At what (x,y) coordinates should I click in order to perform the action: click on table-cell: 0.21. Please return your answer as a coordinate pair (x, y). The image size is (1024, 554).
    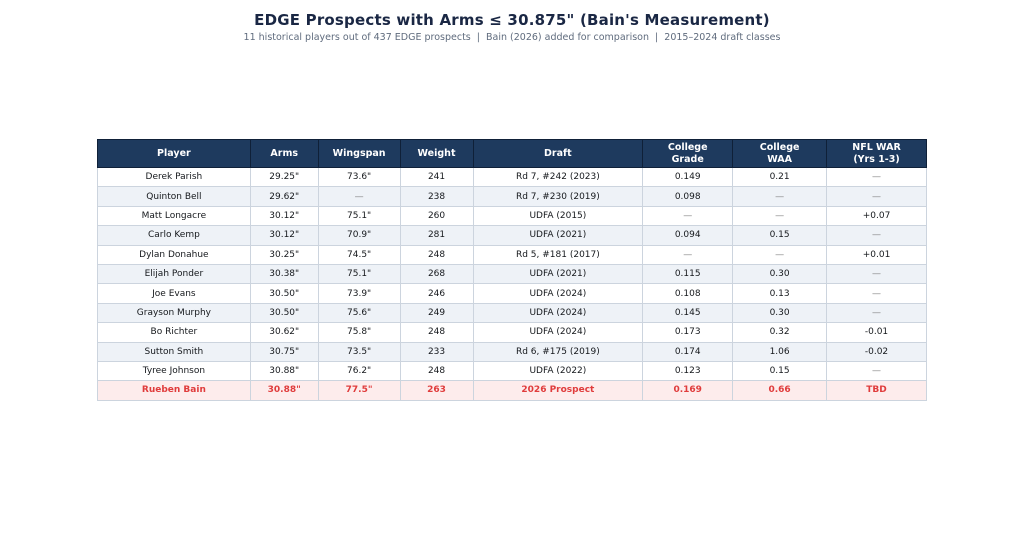
    Looking at the image, I should click on (780, 177).